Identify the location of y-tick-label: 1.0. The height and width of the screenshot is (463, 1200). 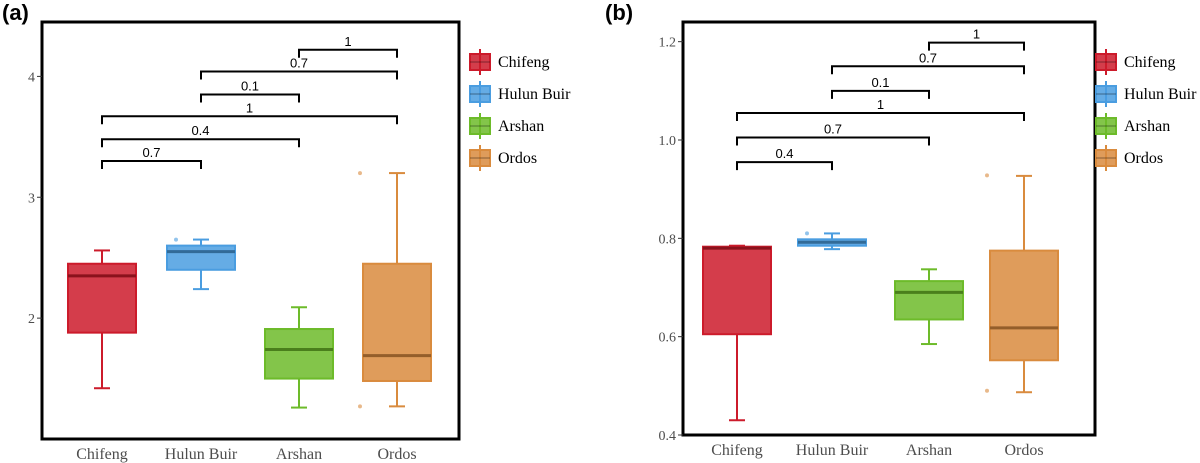
(668, 141).